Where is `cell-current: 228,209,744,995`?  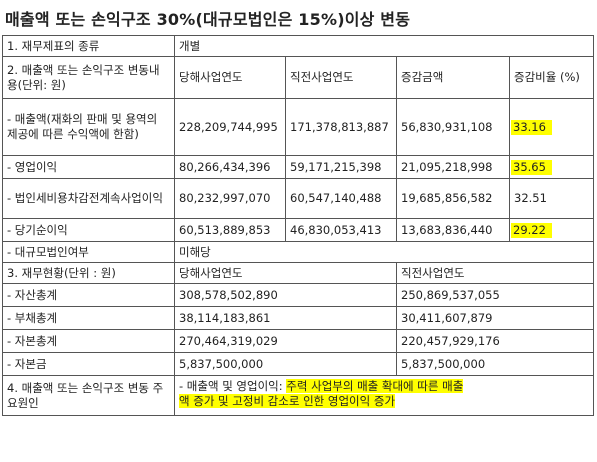 cell-current: 228,209,744,995 is located at coordinates (230, 127).